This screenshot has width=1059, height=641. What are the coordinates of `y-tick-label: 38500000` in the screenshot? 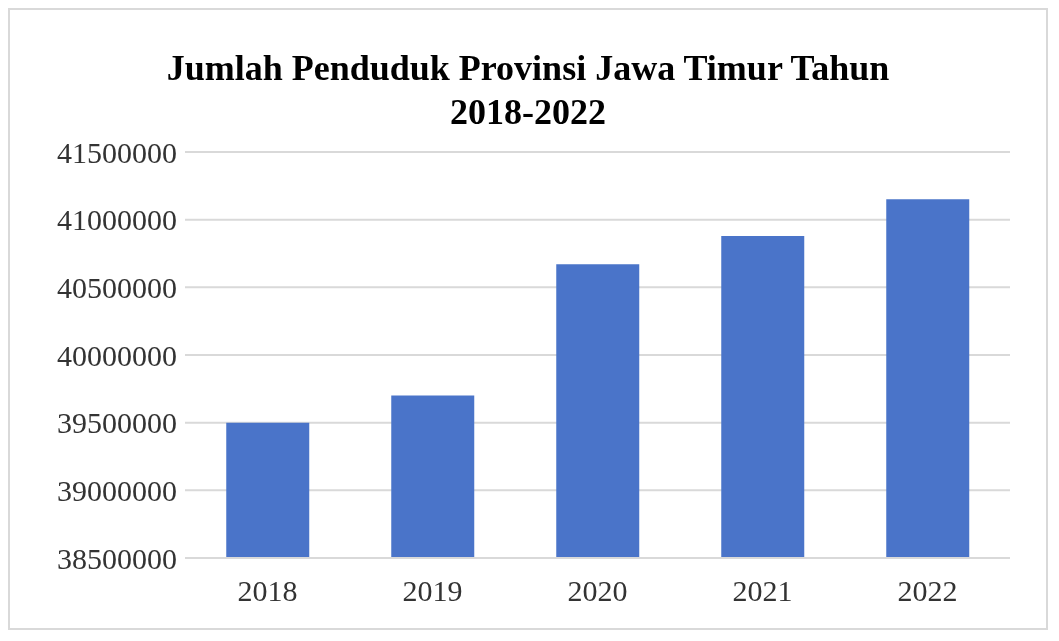 It's located at (117, 558).